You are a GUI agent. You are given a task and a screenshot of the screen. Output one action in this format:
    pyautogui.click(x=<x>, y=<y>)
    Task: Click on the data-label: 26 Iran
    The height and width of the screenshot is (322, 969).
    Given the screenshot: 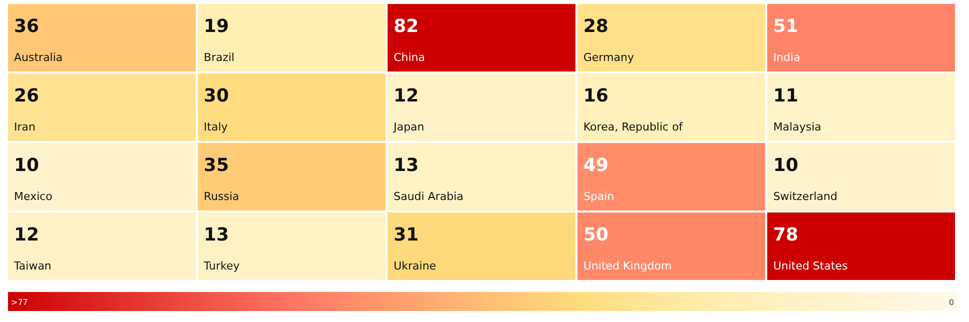 What is the action you would take?
    pyautogui.click(x=27, y=110)
    